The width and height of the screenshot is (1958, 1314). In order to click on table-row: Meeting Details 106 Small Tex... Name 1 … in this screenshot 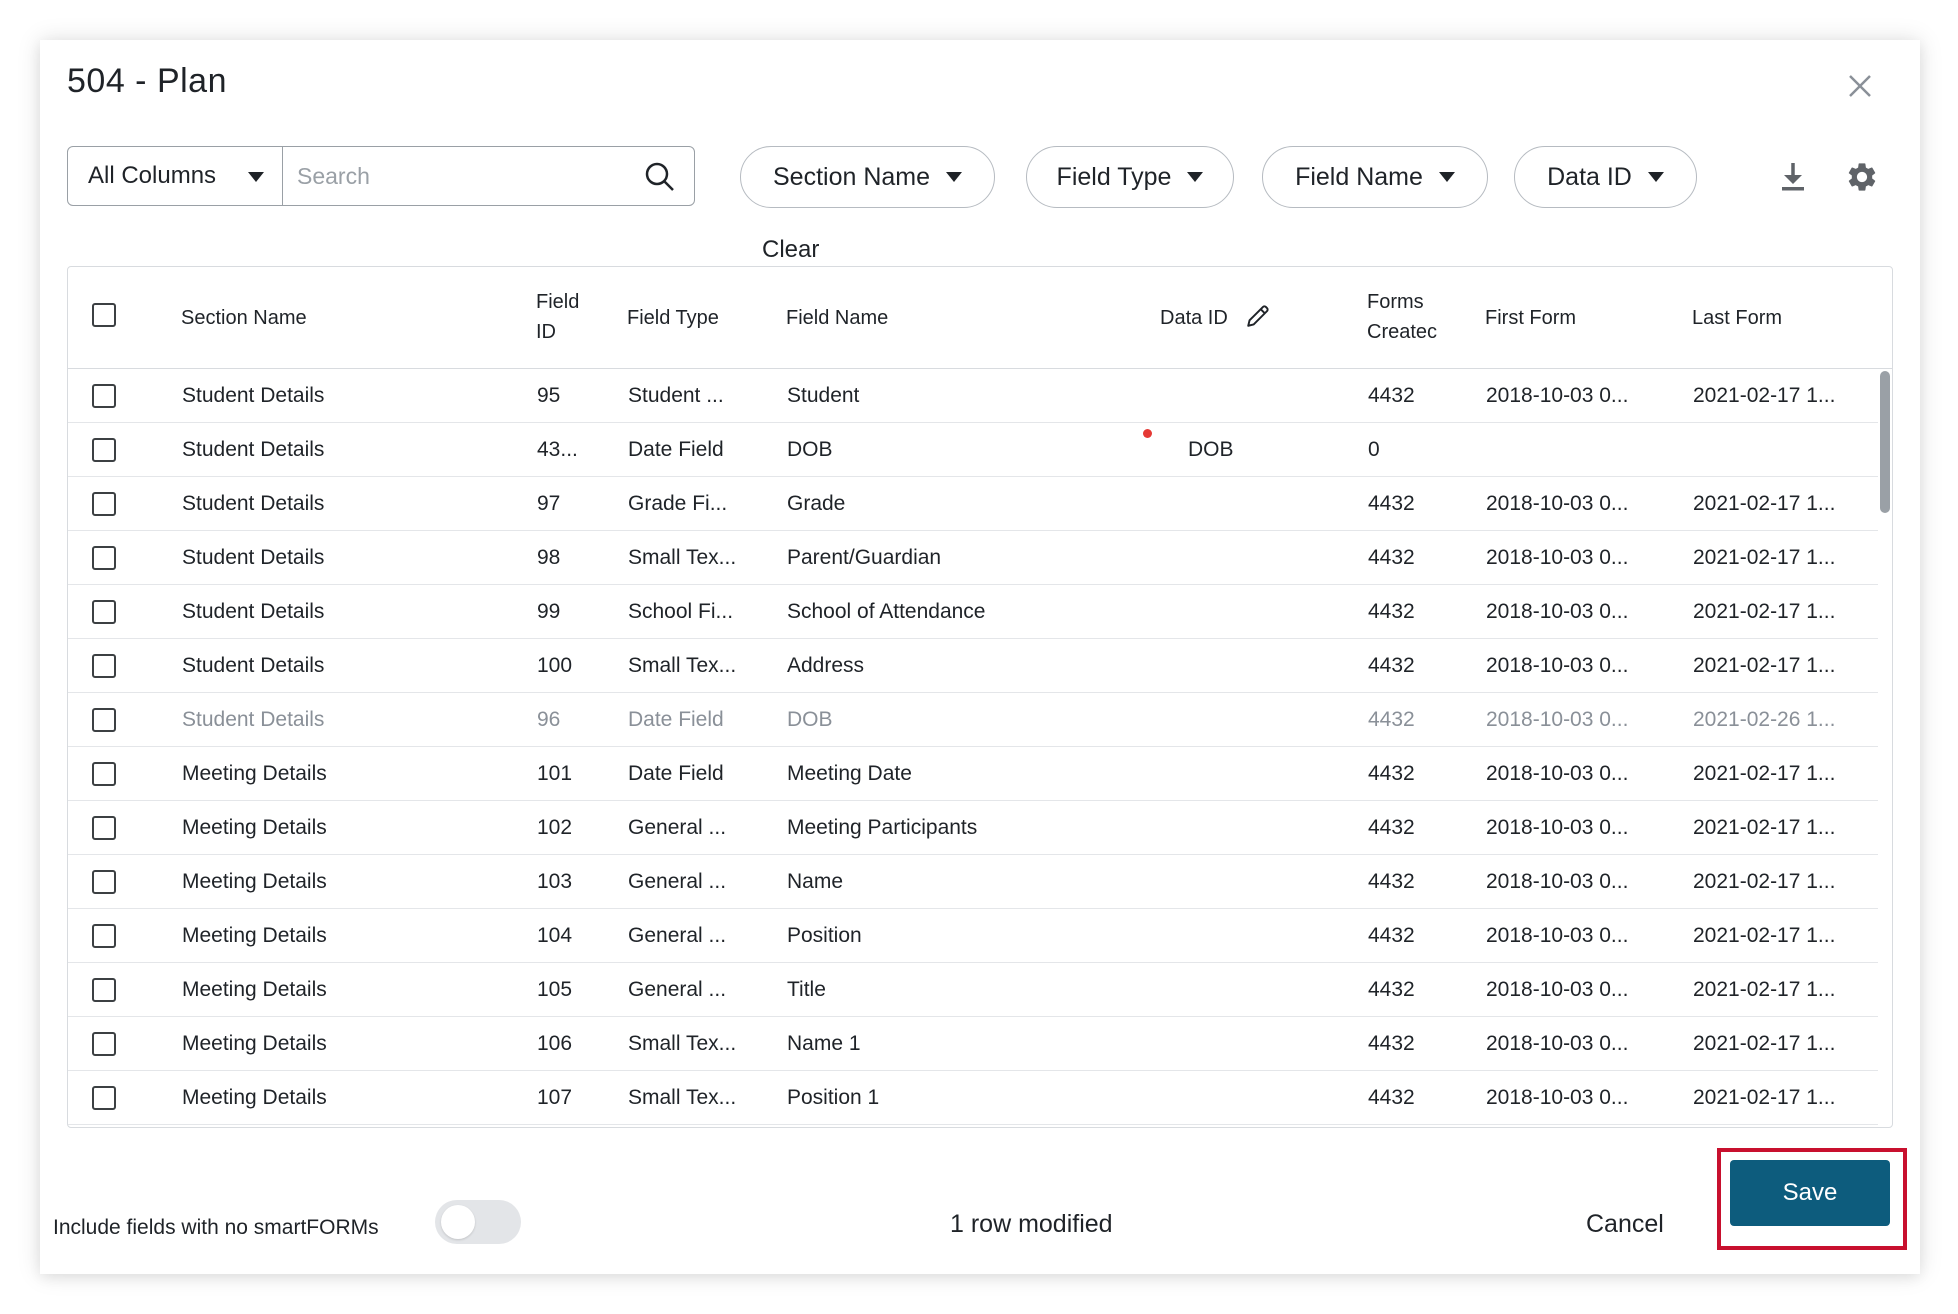, I will do `click(973, 1044)`.